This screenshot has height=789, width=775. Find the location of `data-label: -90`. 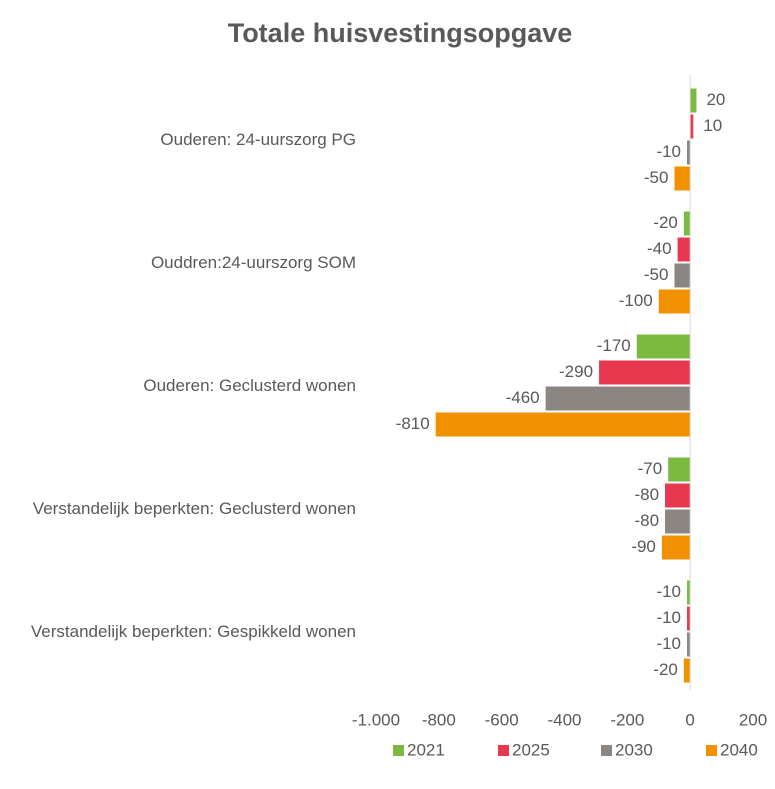

data-label: -90 is located at coordinates (643, 546).